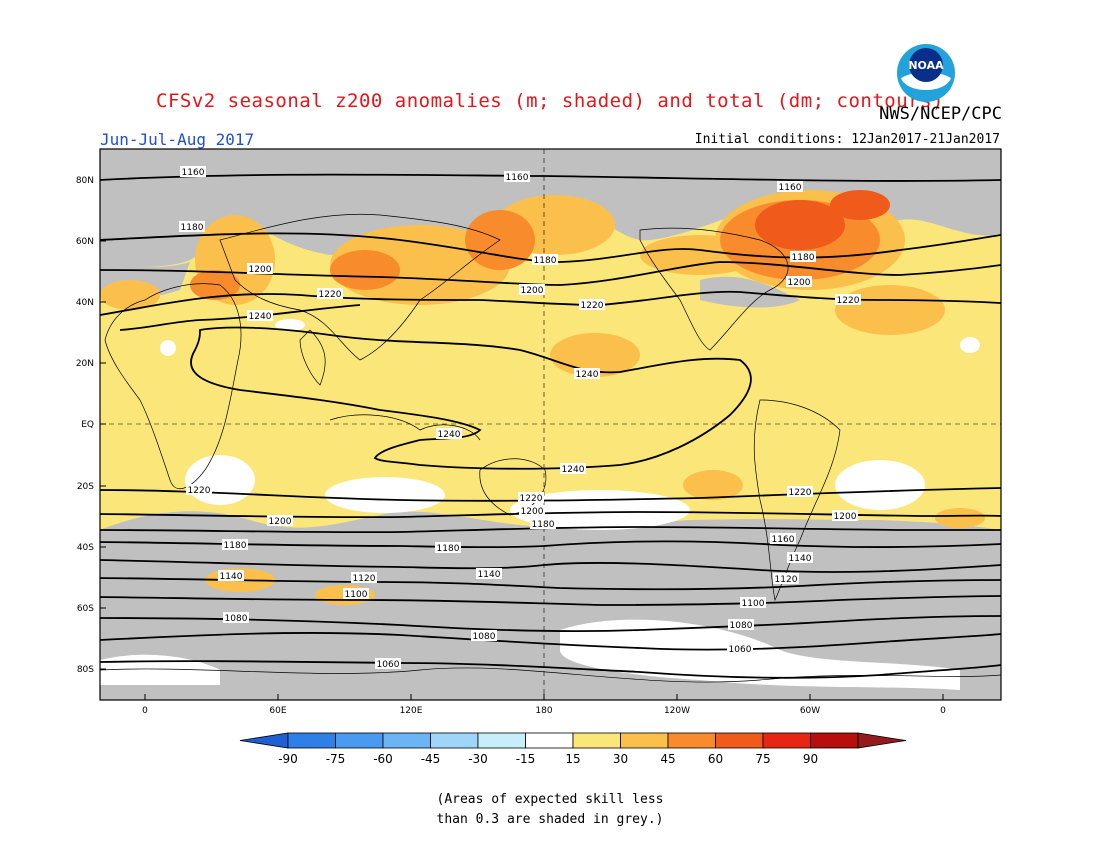  What do you see at coordinates (177, 139) in the screenshot?
I see `season-label: Jun-Jul-Aug 2017` at bounding box center [177, 139].